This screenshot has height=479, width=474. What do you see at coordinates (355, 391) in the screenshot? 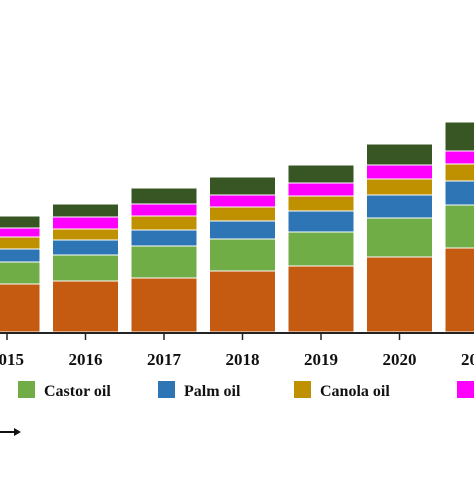
I see `legend-label: Canola oil` at bounding box center [355, 391].